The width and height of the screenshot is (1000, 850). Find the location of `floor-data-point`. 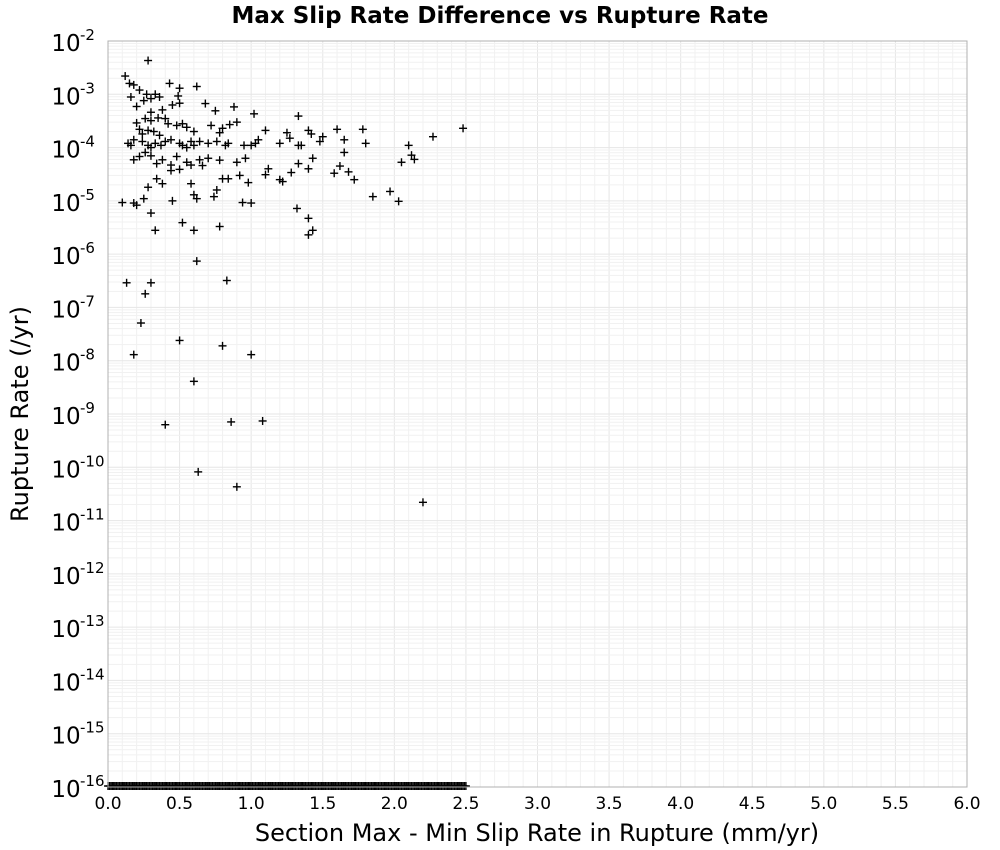

floor-data-point is located at coordinates (465, 786).